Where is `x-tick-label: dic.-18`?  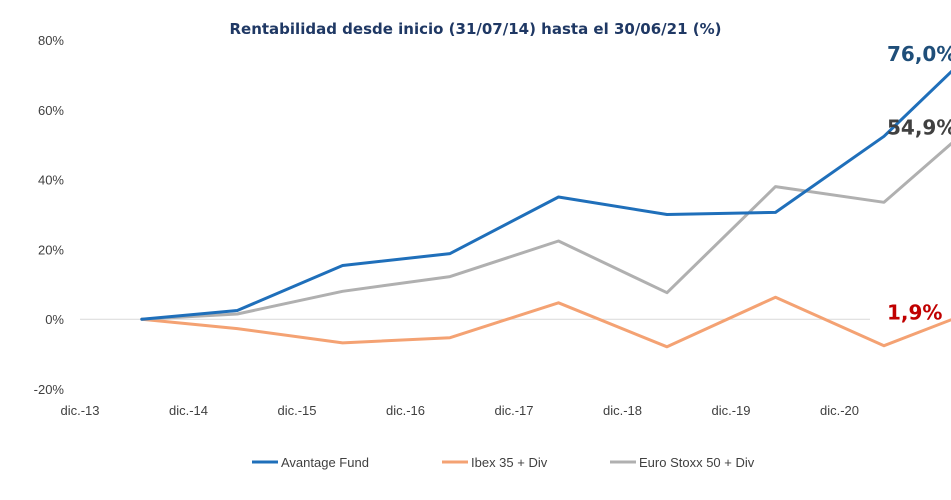
x-tick-label: dic.-18 is located at coordinates (622, 410).